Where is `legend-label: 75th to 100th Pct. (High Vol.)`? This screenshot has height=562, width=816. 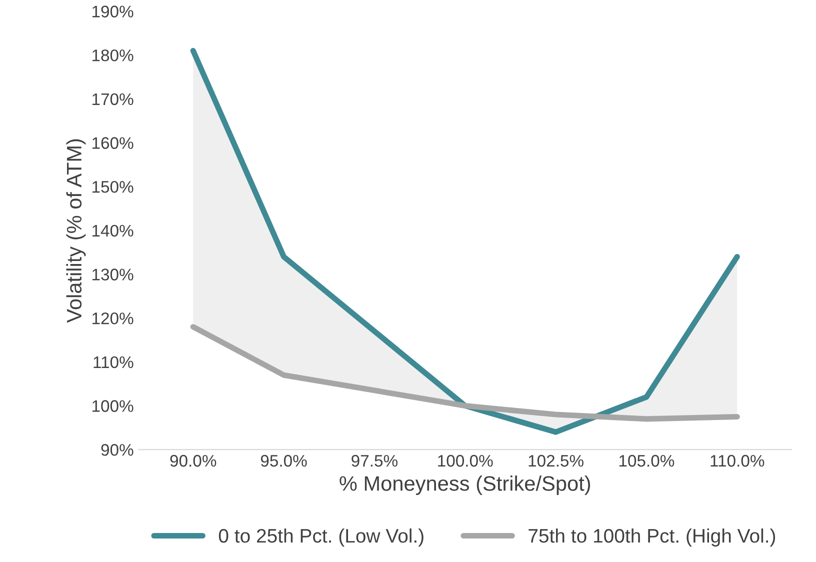
legend-label: 75th to 100th Pct. (High Vol.) is located at coordinates (652, 537).